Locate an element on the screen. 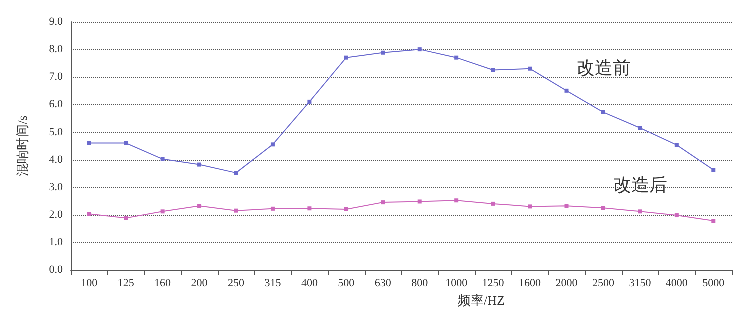 The height and width of the screenshot is (320, 750). x-tick-label: 500 is located at coordinates (347, 284).